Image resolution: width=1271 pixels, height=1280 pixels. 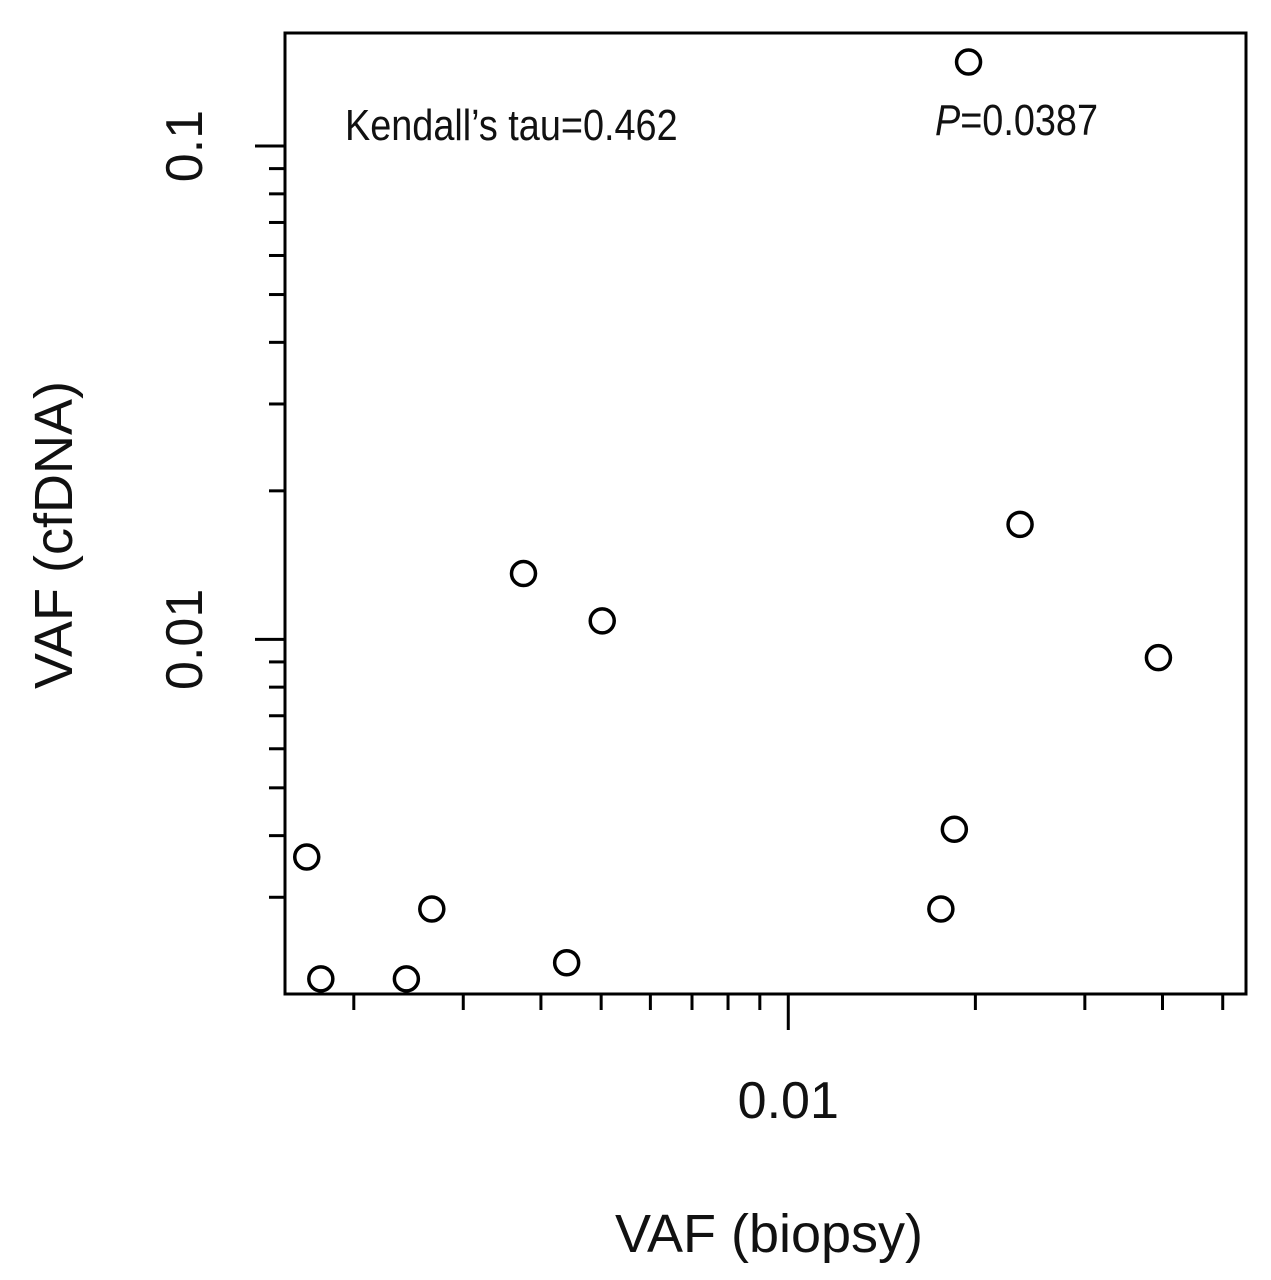 What do you see at coordinates (788, 1012) in the screenshot?
I see `x-axis-ticks` at bounding box center [788, 1012].